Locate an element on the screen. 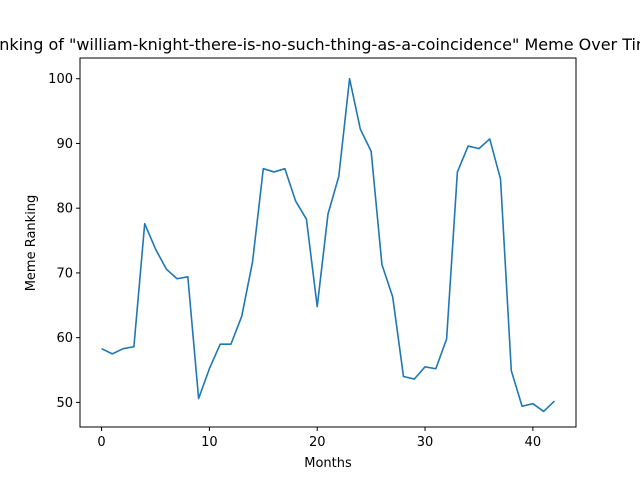 This screenshot has height=480, width=640. y-tick-label: 70 is located at coordinates (64, 273).